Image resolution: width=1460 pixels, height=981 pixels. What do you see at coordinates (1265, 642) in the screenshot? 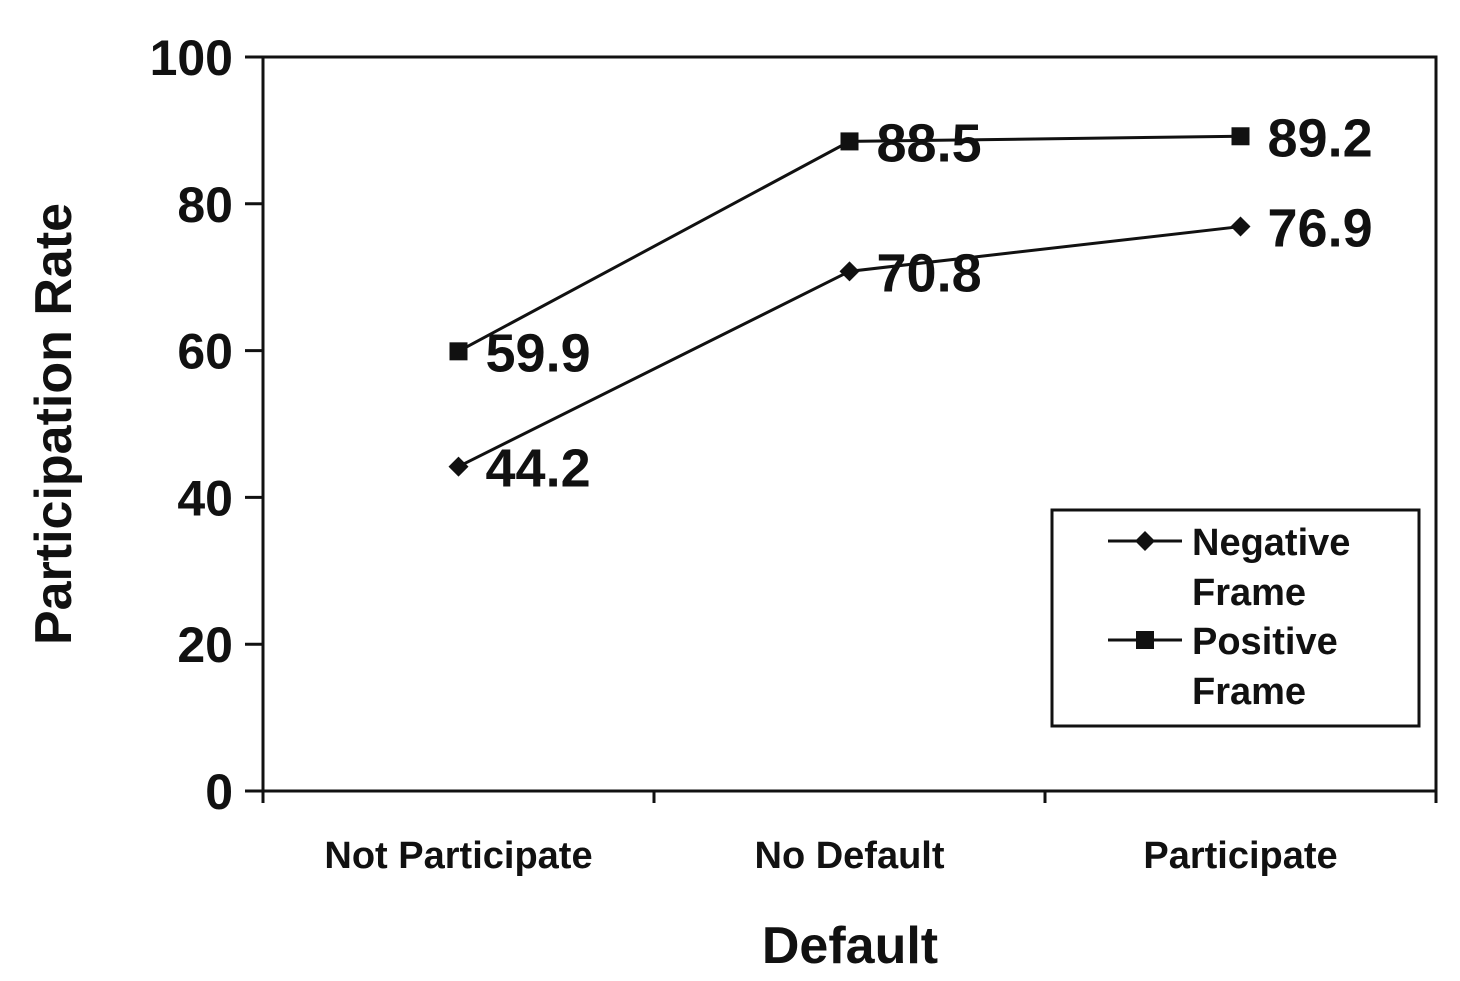
I see `legend-label: Positive` at bounding box center [1265, 642].